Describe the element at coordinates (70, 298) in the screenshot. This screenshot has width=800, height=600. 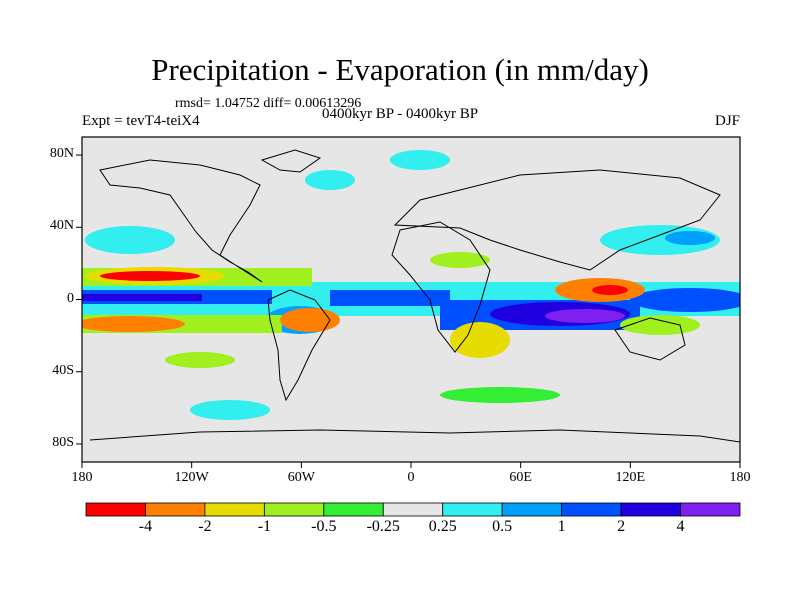
I see `lat-tick-label: 0` at that location.